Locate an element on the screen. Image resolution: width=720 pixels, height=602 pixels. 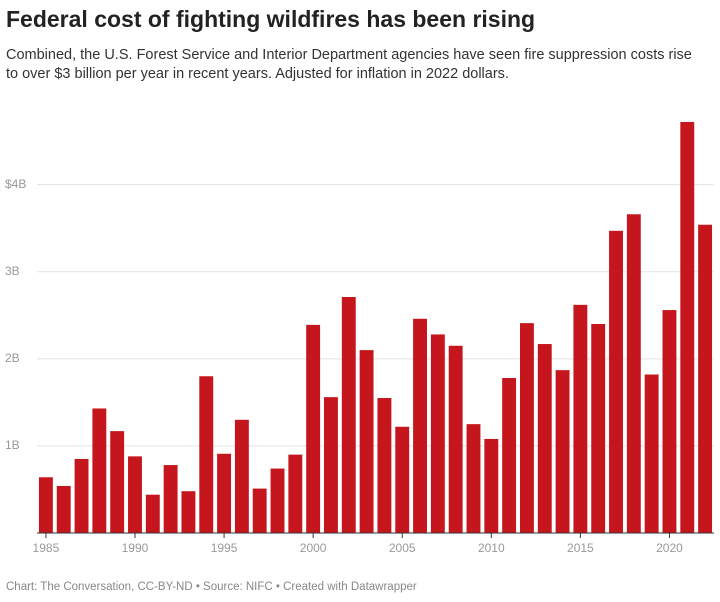
x-tick-label: 2000 is located at coordinates (313, 548).